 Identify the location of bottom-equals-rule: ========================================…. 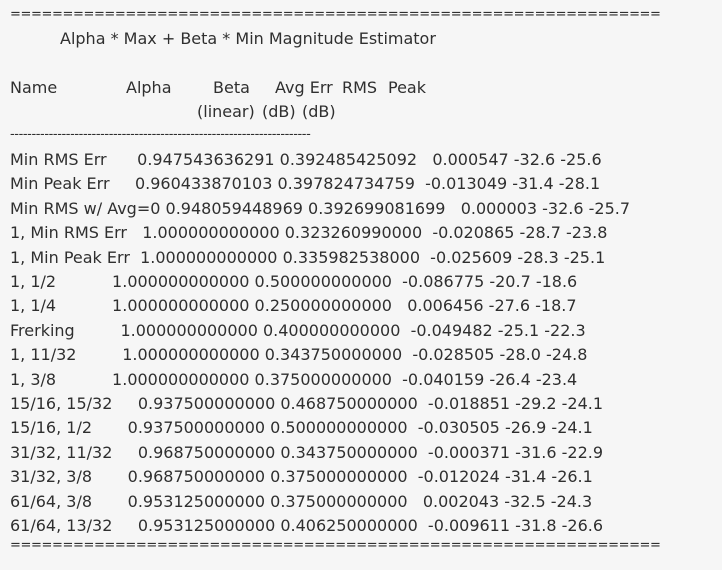
(335, 546).